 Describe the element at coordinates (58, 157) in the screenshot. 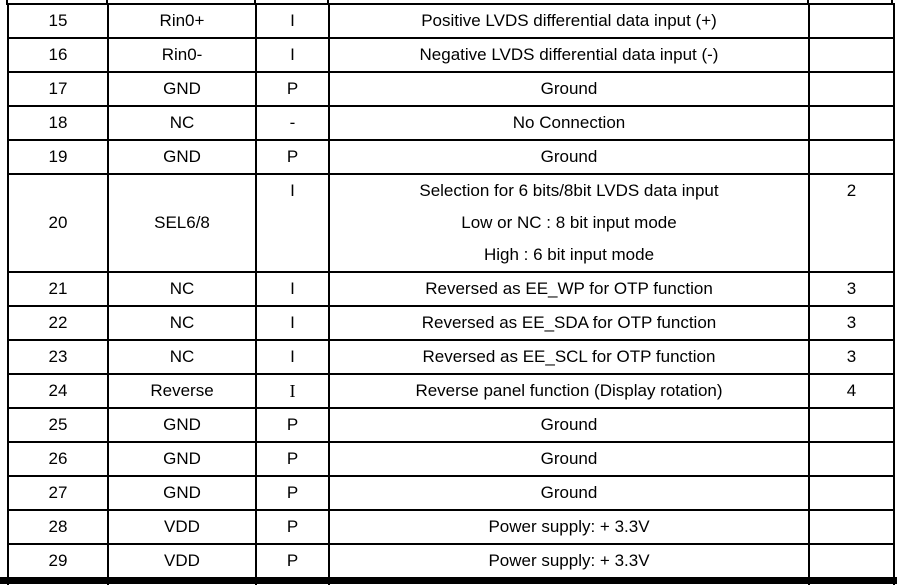

I see `pin-number-cell: 19` at that location.